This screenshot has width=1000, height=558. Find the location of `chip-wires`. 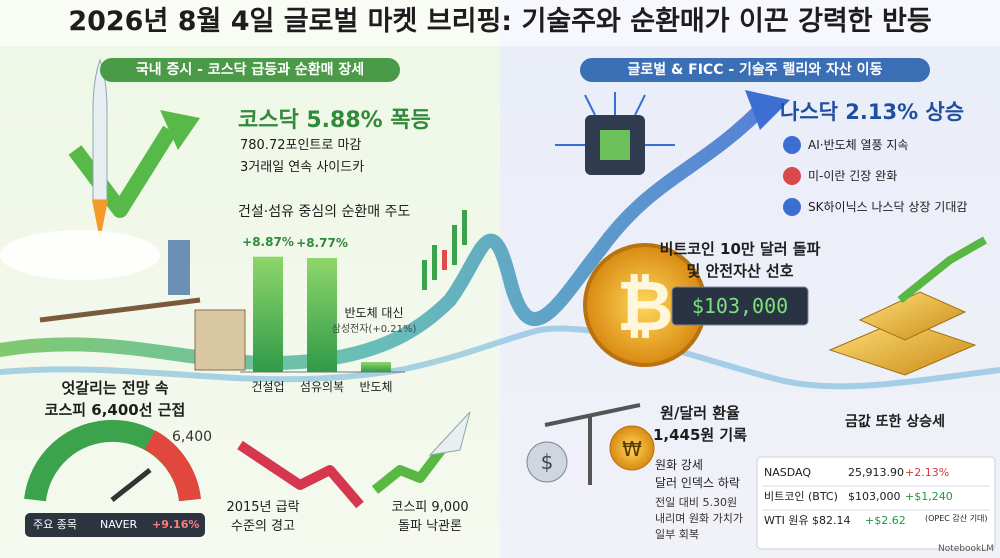

chip-wires is located at coordinates (615, 119).